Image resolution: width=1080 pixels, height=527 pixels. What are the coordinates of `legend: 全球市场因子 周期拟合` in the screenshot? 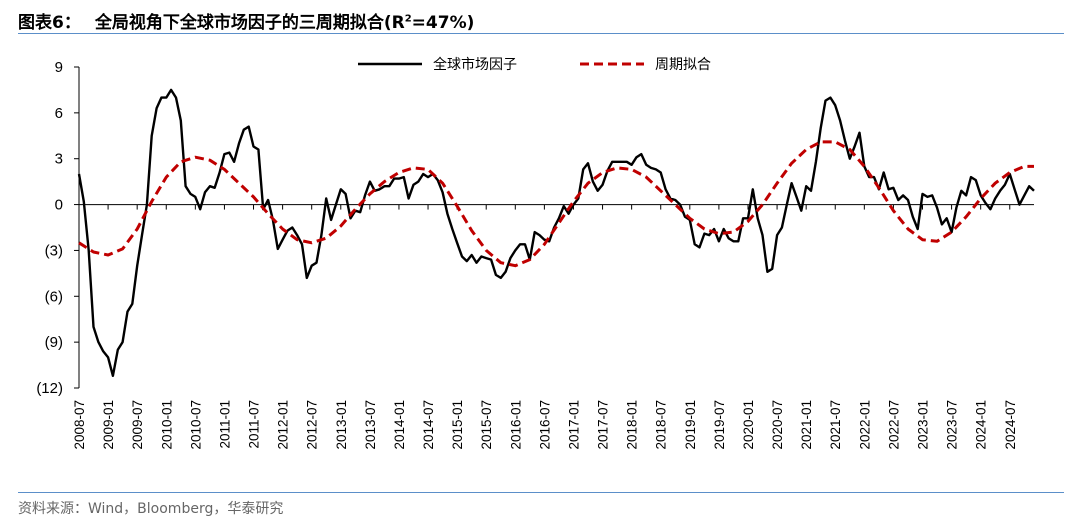 It's located at (534, 64).